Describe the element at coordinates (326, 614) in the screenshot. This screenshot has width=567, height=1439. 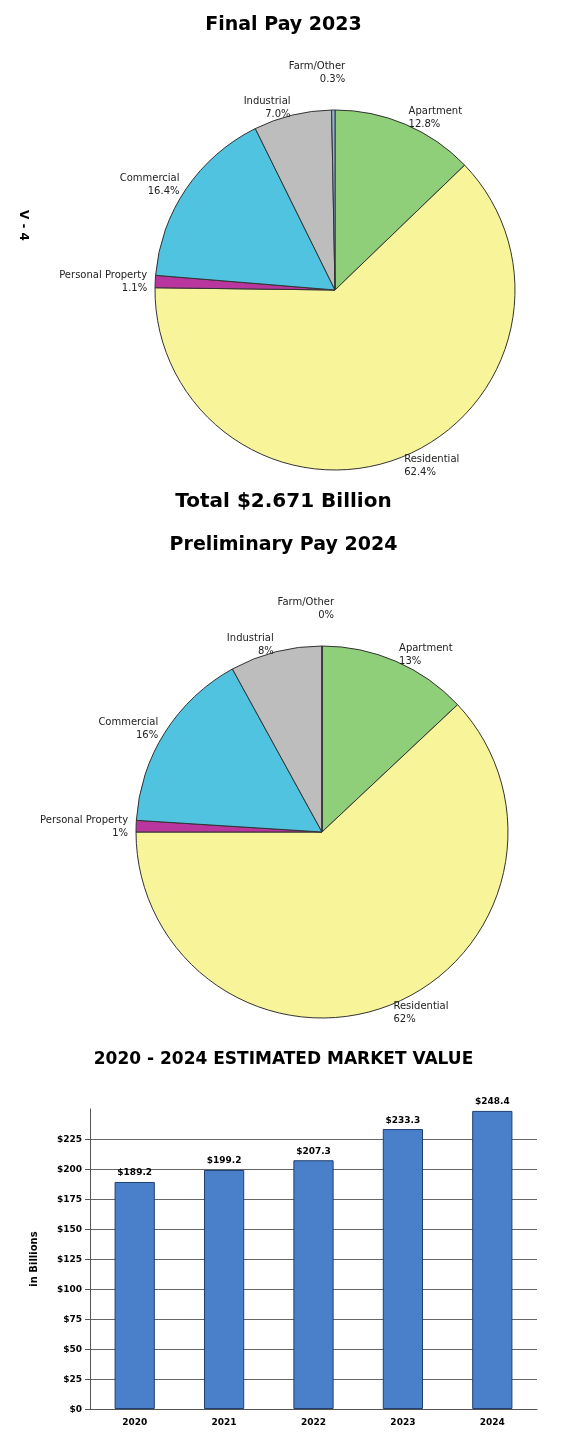
I see `text: 0%` at that location.